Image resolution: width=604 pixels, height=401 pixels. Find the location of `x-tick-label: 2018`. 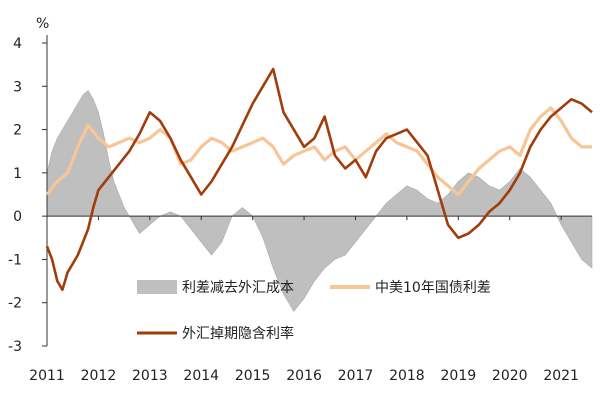

x-tick-label: 2018 is located at coordinates (407, 376).